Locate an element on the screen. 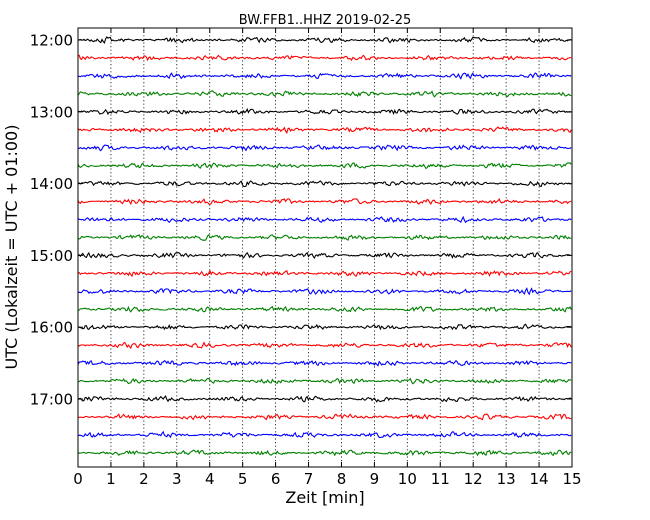  x-tick-label: 12 is located at coordinates (473, 479).